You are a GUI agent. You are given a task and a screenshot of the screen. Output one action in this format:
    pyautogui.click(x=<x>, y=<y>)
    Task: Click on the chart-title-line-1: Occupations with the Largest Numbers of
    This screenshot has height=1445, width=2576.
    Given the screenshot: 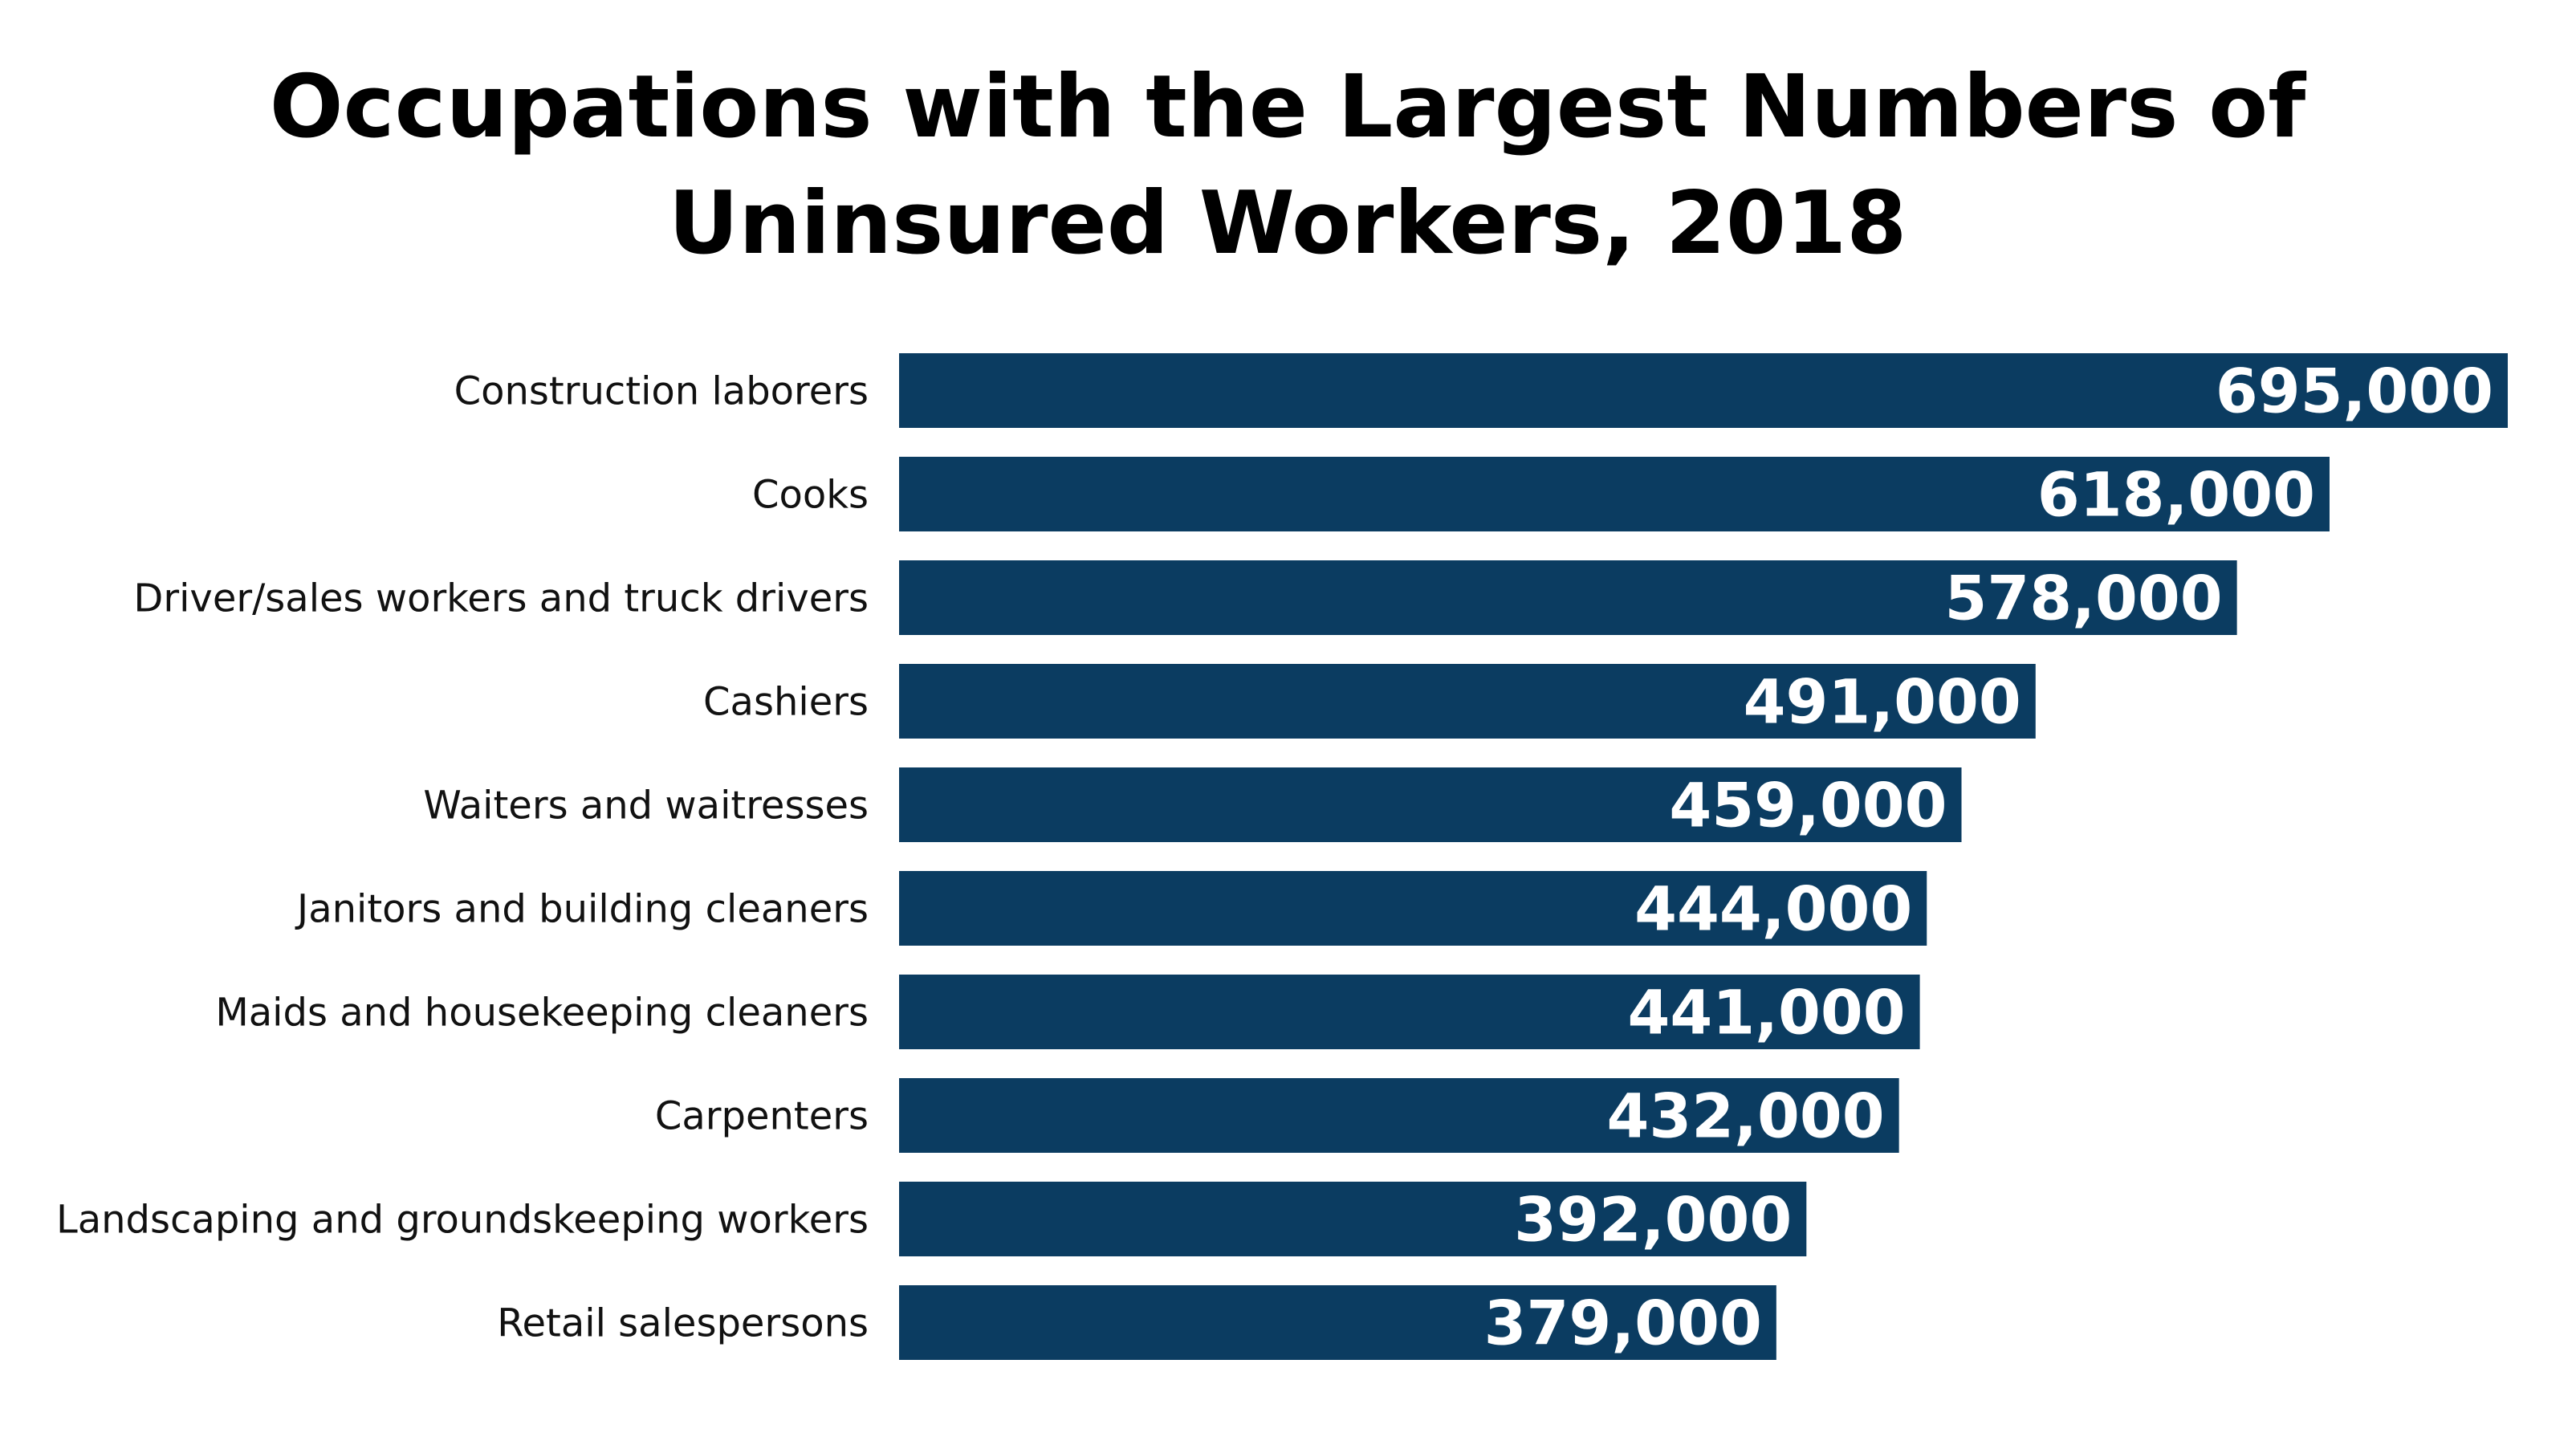 What is the action you would take?
    pyautogui.click(x=1288, y=107)
    